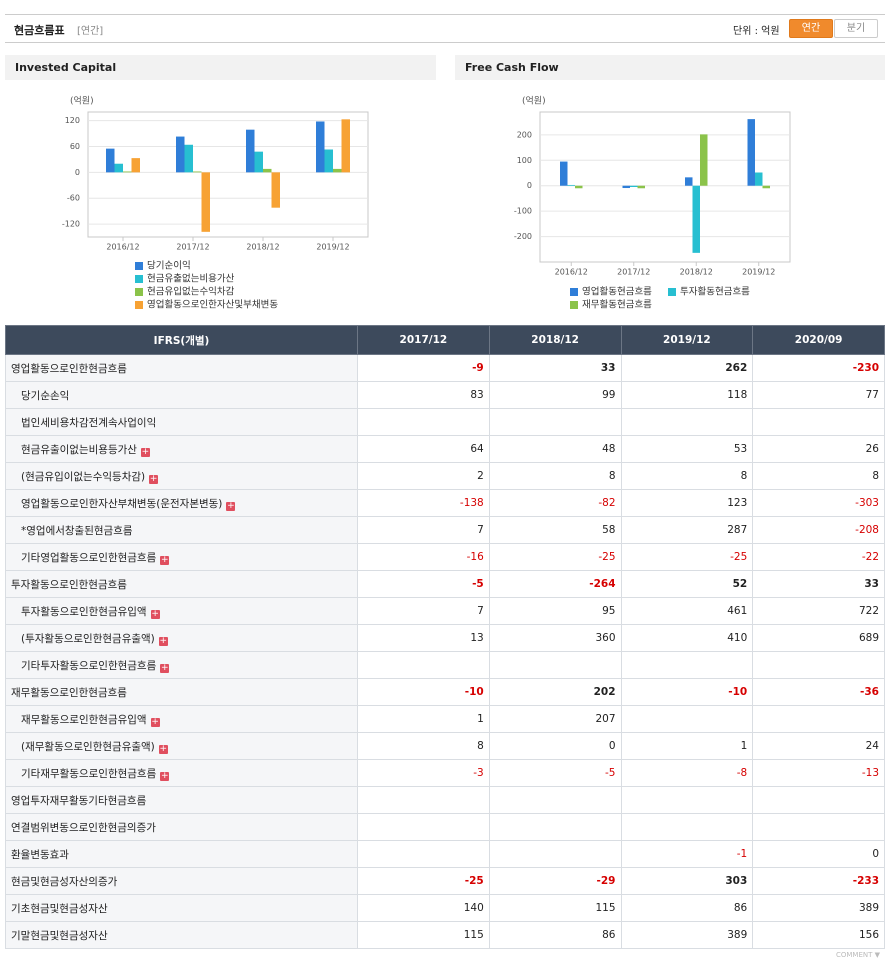 The image size is (893, 972). Describe the element at coordinates (84, 719) in the screenshot. I see `row-label-text: 재무활동으로인한현금유입액` at that location.